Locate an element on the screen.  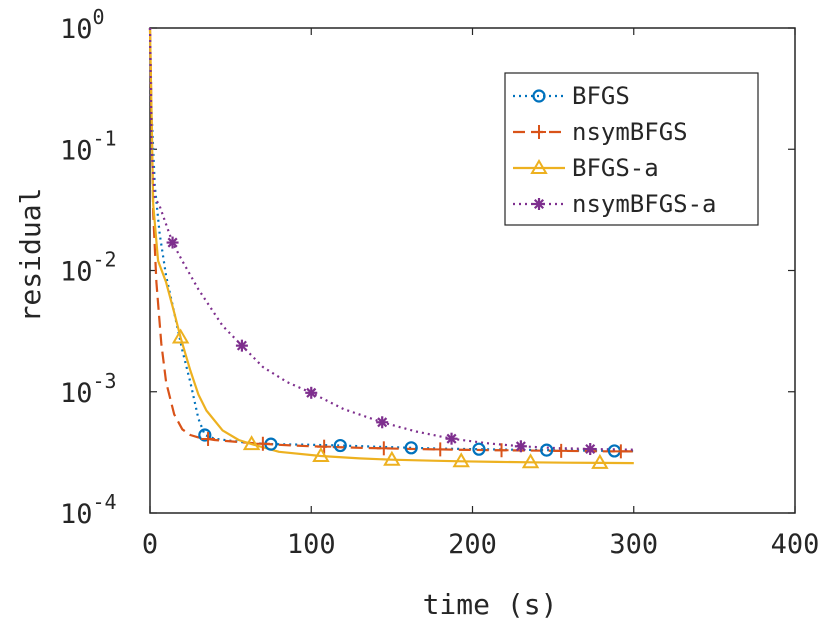
y-tick-label: 10⁻¹ is located at coordinates (88, 146).